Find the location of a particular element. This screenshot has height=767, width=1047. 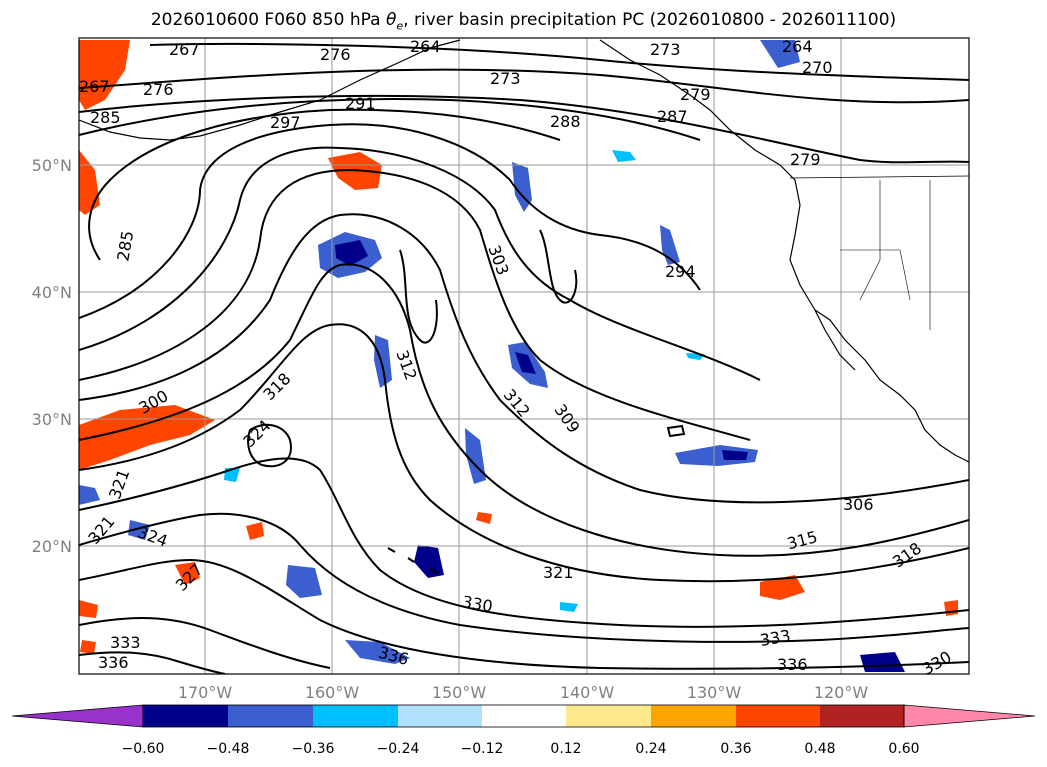

colorbar-tick-label: −0.24 is located at coordinates (398, 749).